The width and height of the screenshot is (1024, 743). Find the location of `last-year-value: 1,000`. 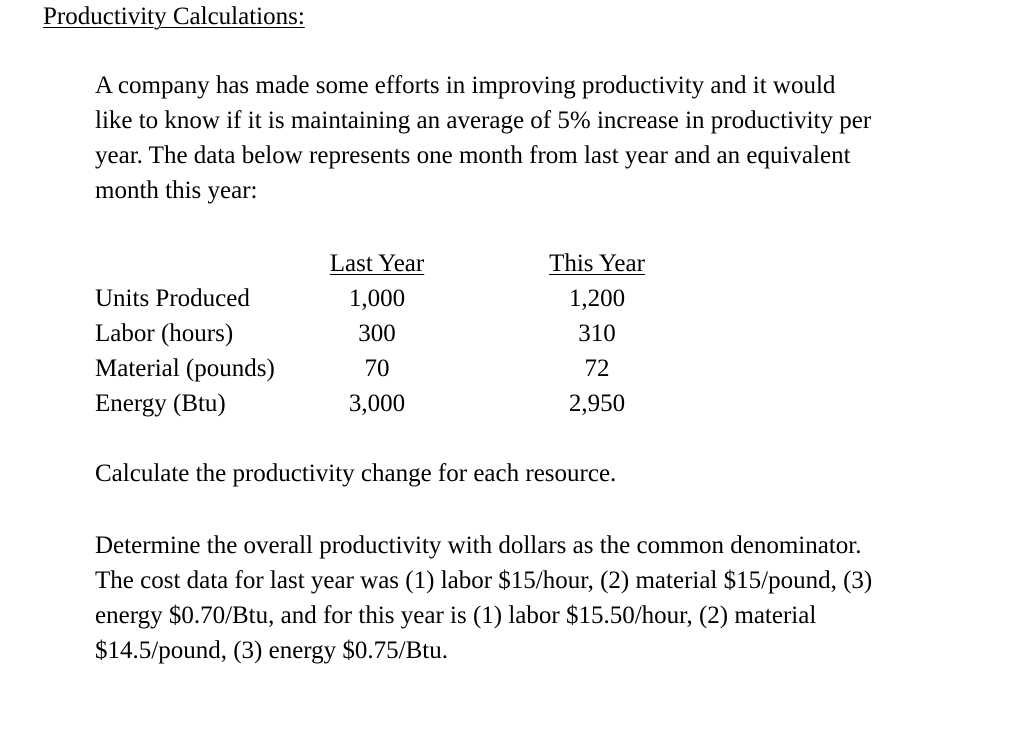

last-year-value: 1,000 is located at coordinates (377, 298).